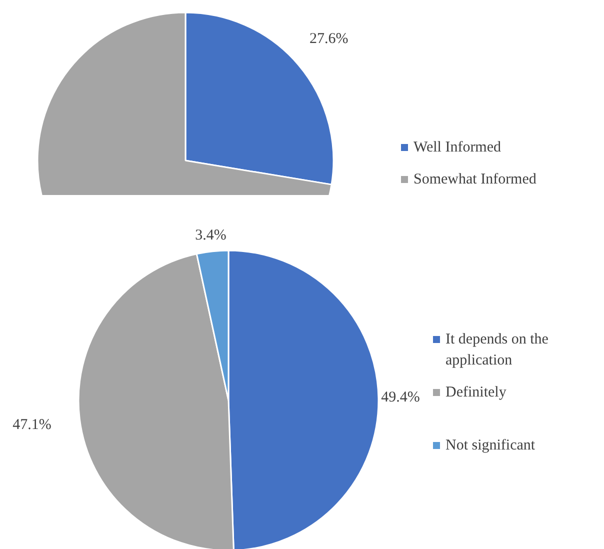 The image size is (604, 549). What do you see at coordinates (32, 425) in the screenshot?
I see `data-label: 47.1%` at bounding box center [32, 425].